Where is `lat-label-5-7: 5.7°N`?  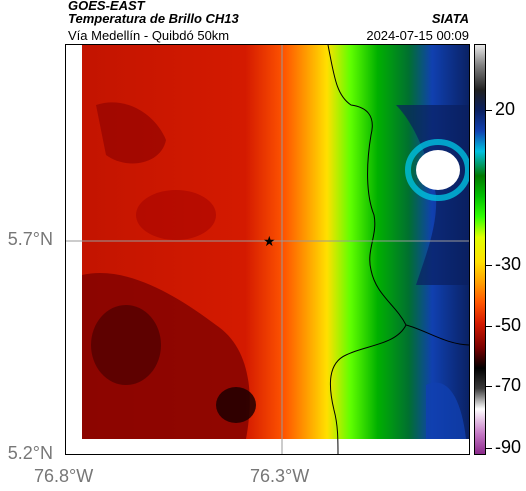 lat-label-5-7: 5.7°N is located at coordinates (30, 239).